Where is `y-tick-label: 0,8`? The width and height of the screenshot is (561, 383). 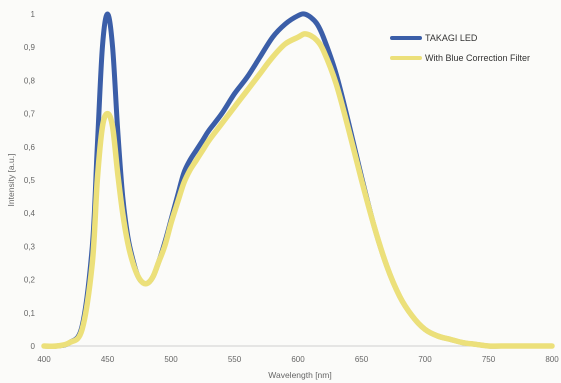 y-tick-label: 0,8 is located at coordinates (30, 80).